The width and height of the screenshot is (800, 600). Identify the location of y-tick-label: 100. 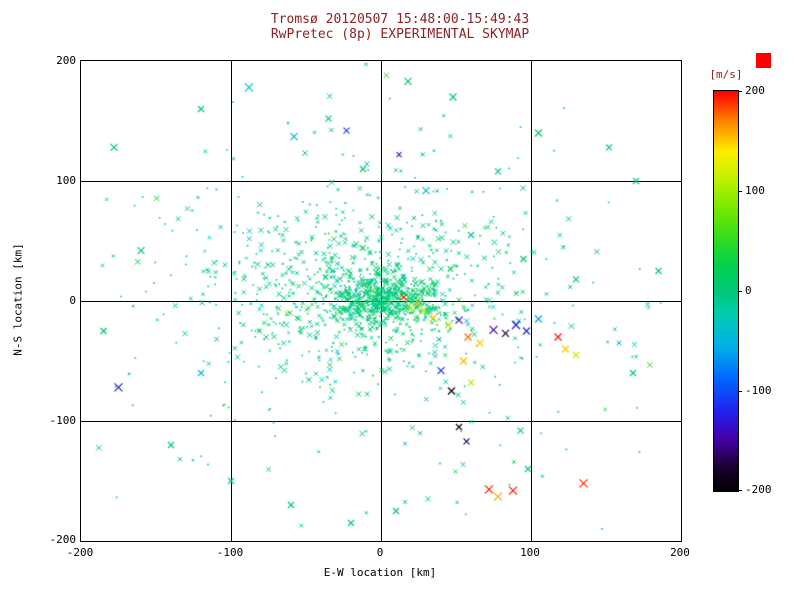
(66, 180).